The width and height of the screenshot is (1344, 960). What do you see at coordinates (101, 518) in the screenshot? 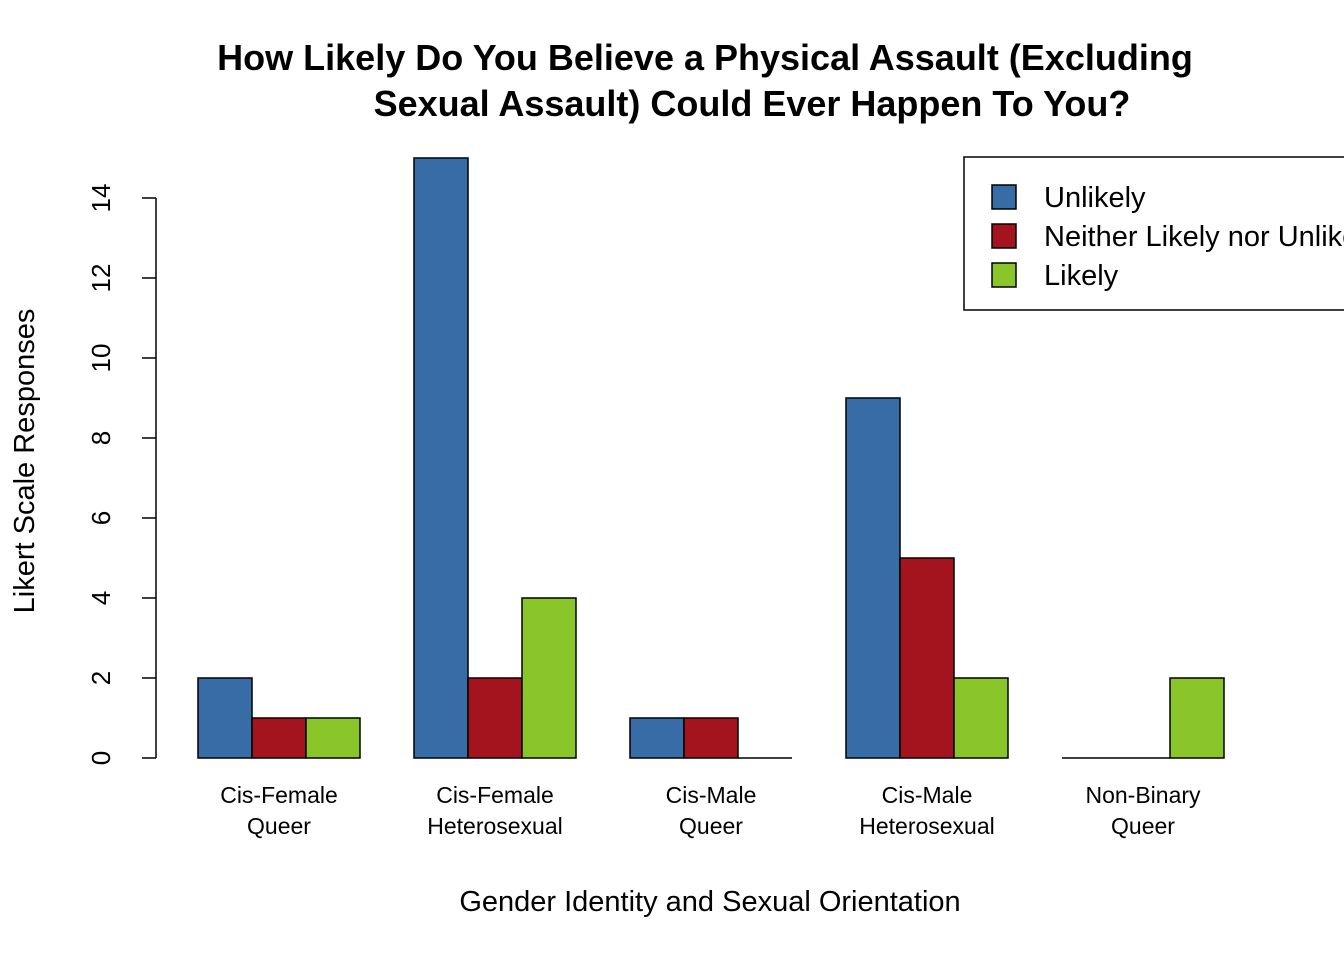
I see `y-tick-label: 6` at bounding box center [101, 518].